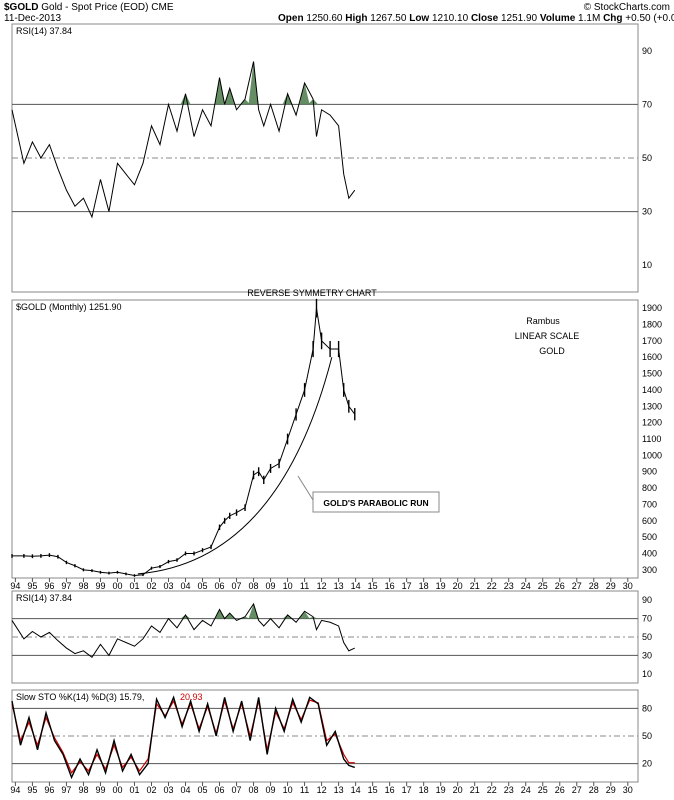 The height and width of the screenshot is (800, 674). I want to click on callout-box, so click(376, 502).